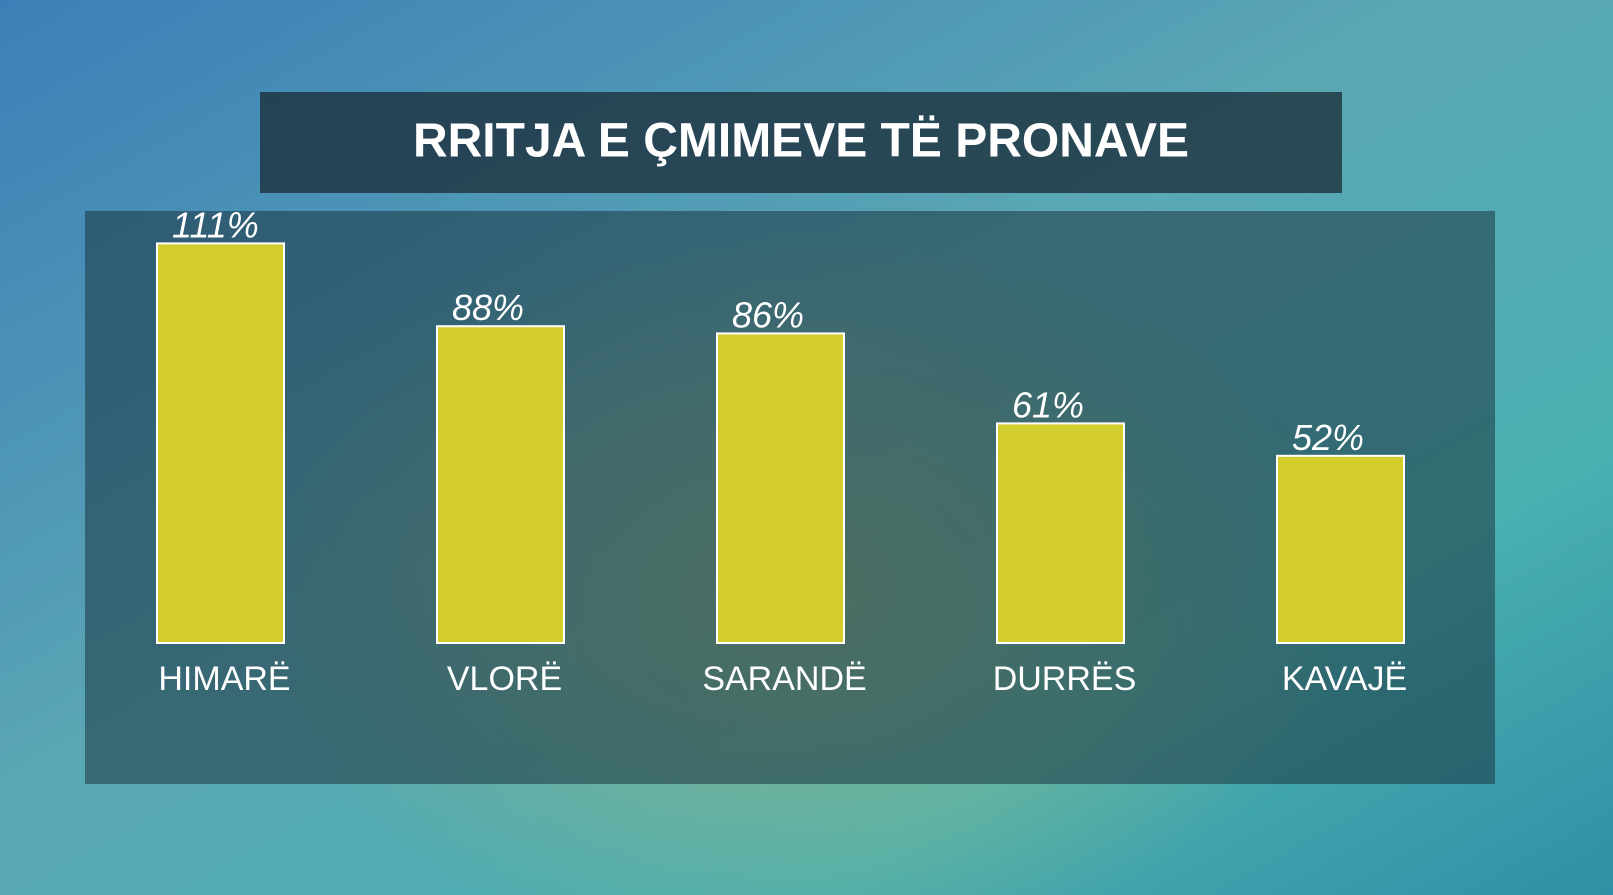 The image size is (1613, 895). What do you see at coordinates (1328, 437) in the screenshot?
I see `value-label: 52%` at bounding box center [1328, 437].